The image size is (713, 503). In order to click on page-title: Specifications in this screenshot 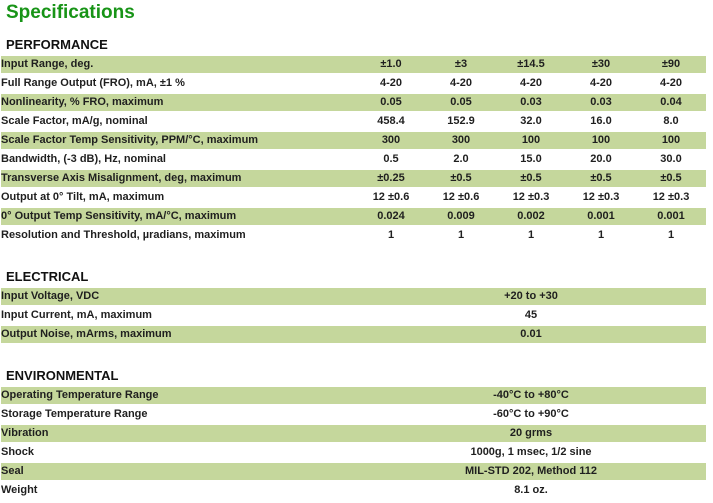, I will do `click(70, 12)`.